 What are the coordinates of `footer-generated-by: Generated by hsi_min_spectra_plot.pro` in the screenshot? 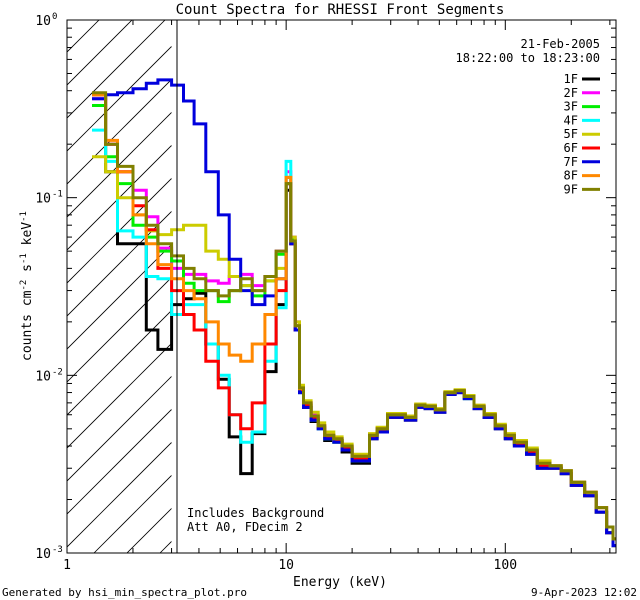 It's located at (124, 592).